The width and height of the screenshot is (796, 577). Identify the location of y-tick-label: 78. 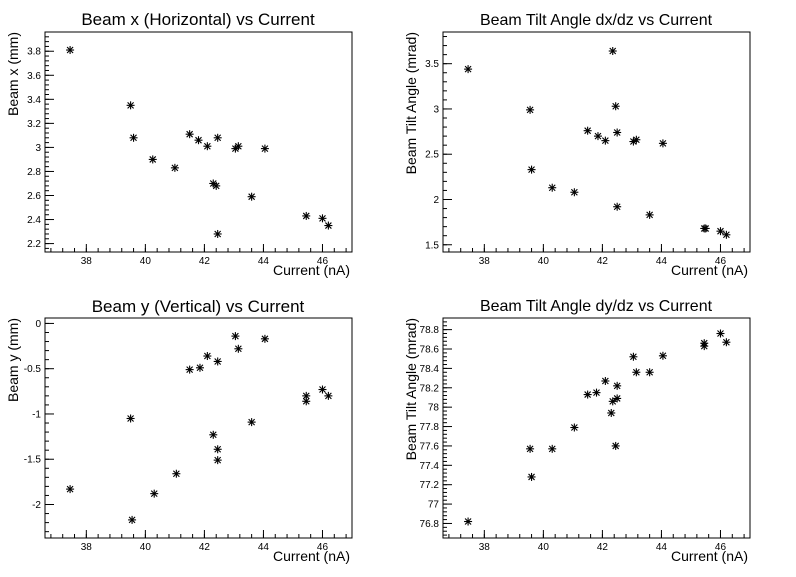
(434, 408).